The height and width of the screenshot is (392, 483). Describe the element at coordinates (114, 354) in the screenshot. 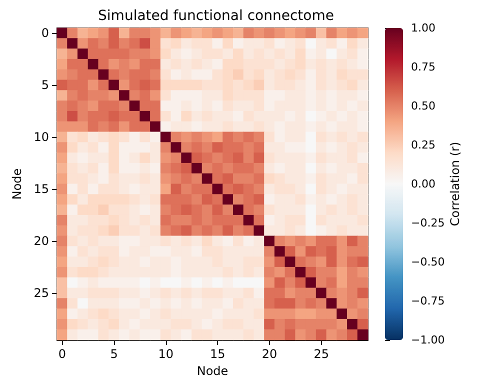

I see `x-tick-label: 5` at that location.